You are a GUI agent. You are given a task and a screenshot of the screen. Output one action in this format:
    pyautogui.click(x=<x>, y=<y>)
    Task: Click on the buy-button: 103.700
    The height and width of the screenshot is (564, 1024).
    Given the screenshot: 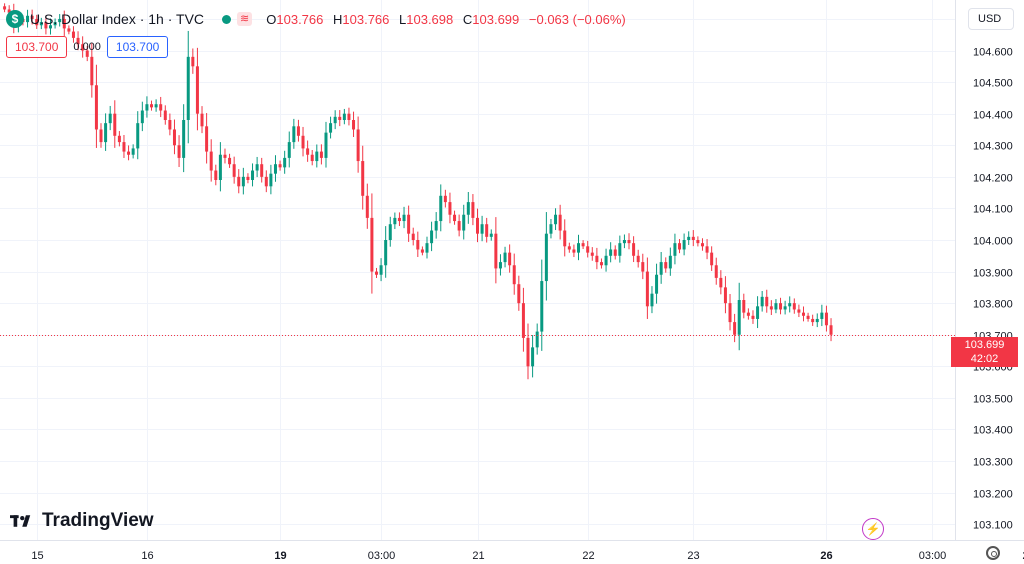 What is the action you would take?
    pyautogui.click(x=137, y=47)
    